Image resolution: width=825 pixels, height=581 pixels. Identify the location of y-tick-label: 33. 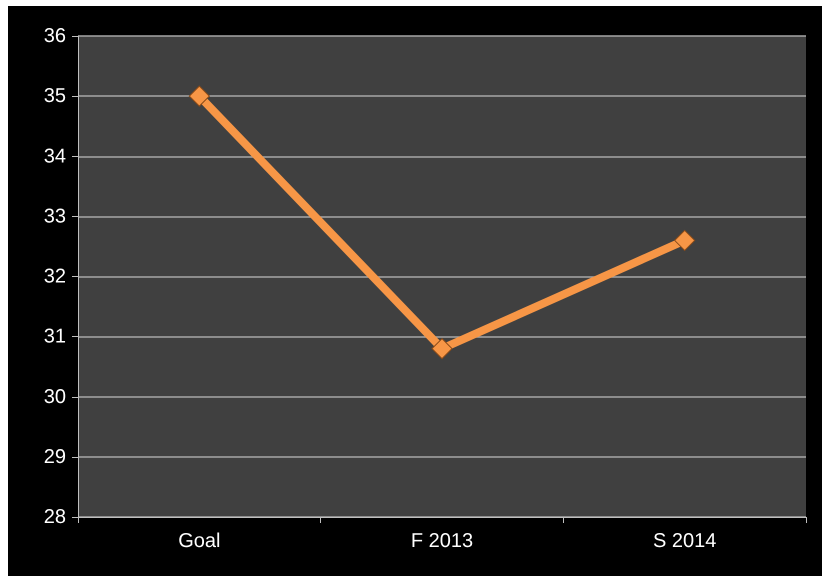
(55, 216).